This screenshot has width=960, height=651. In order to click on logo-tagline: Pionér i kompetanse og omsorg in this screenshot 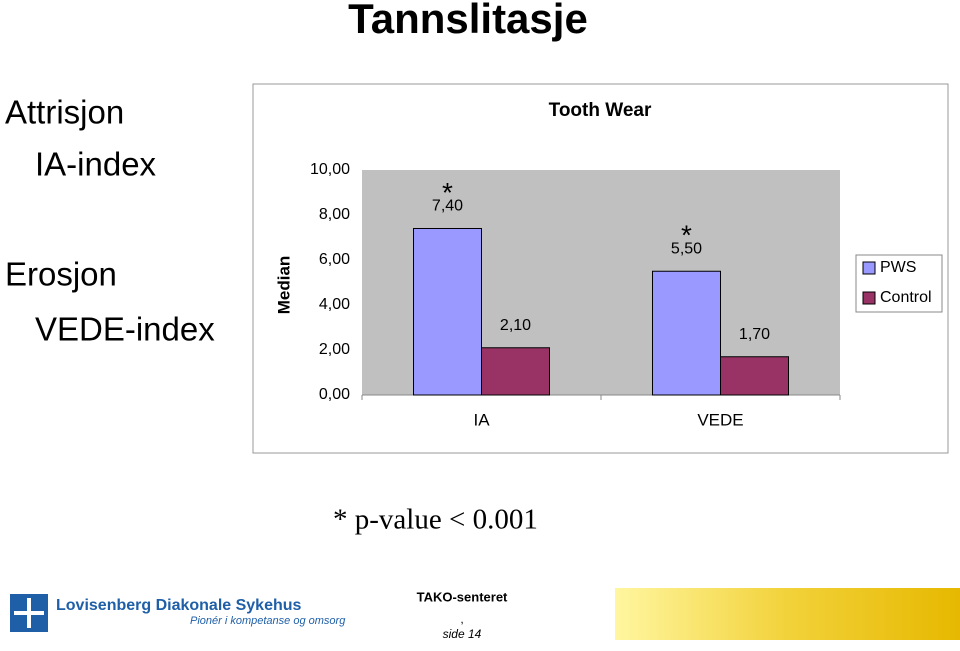, I will do `click(268, 621)`.